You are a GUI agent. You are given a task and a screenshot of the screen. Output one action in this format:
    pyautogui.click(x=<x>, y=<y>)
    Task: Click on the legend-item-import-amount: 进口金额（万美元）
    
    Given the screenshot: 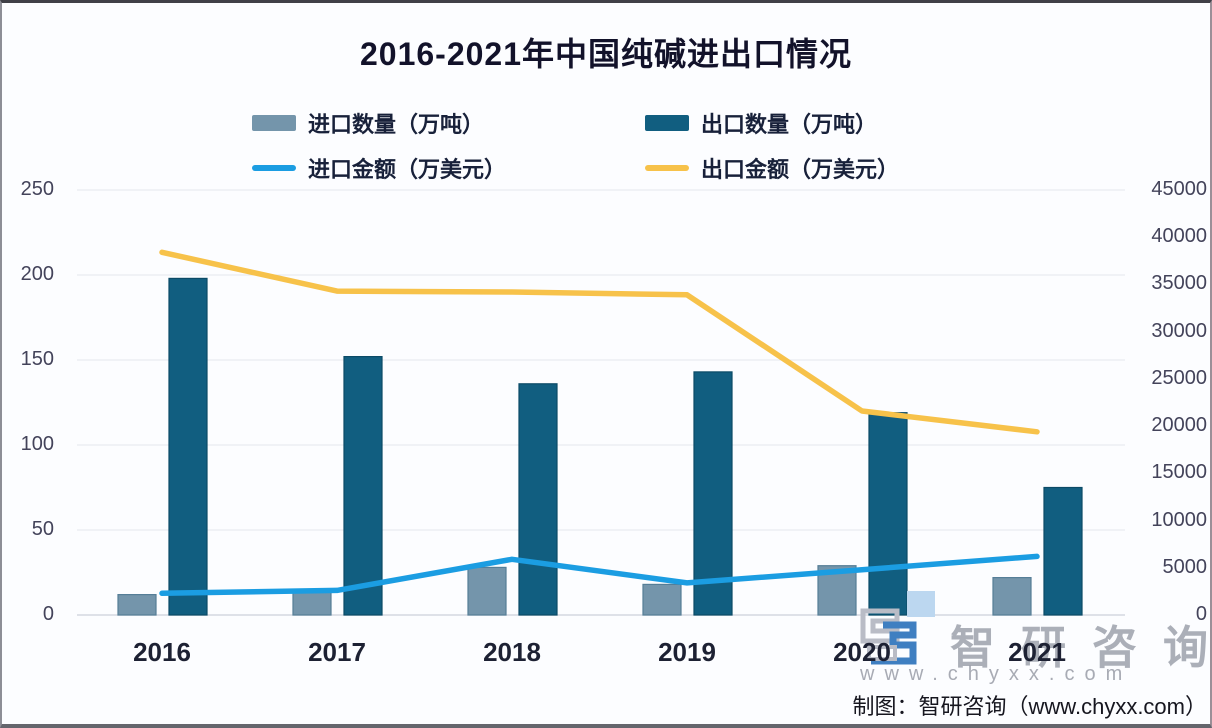 What is the action you would take?
    pyautogui.click(x=379, y=168)
    